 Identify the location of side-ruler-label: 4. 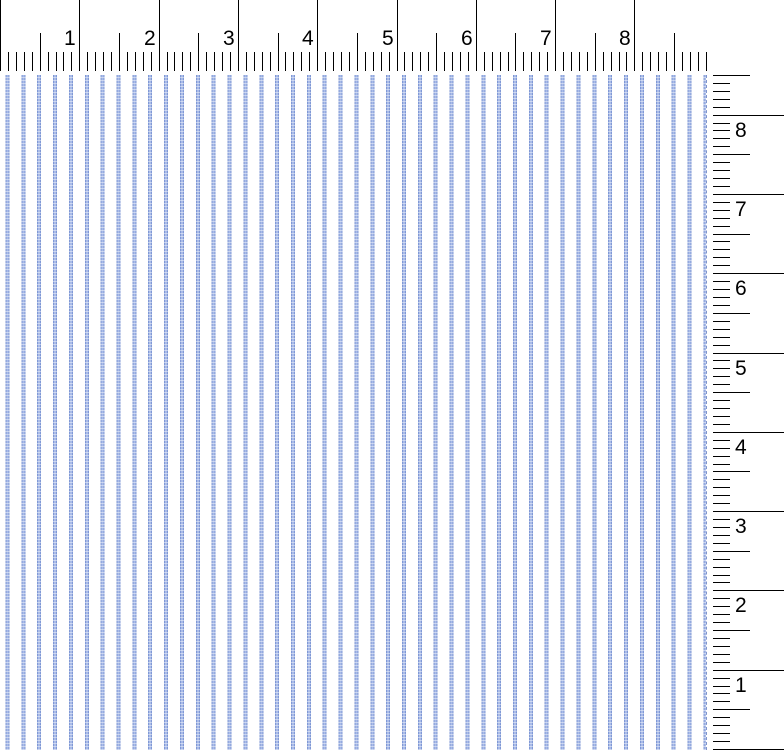
(741, 447).